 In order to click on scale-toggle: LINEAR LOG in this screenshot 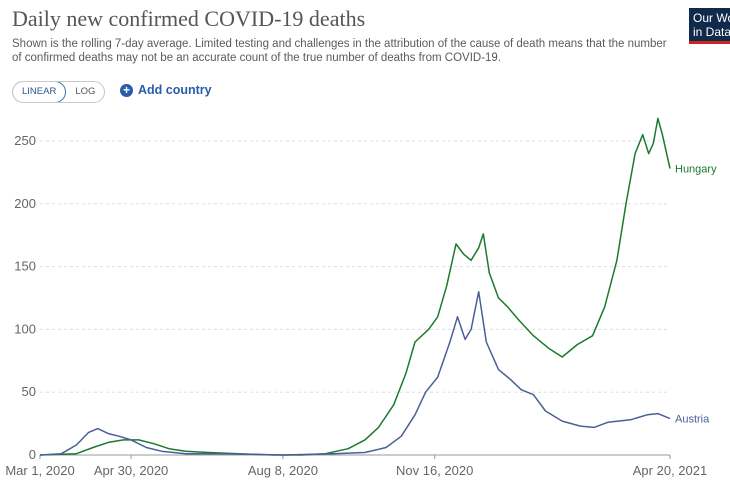, I will do `click(59, 92)`.